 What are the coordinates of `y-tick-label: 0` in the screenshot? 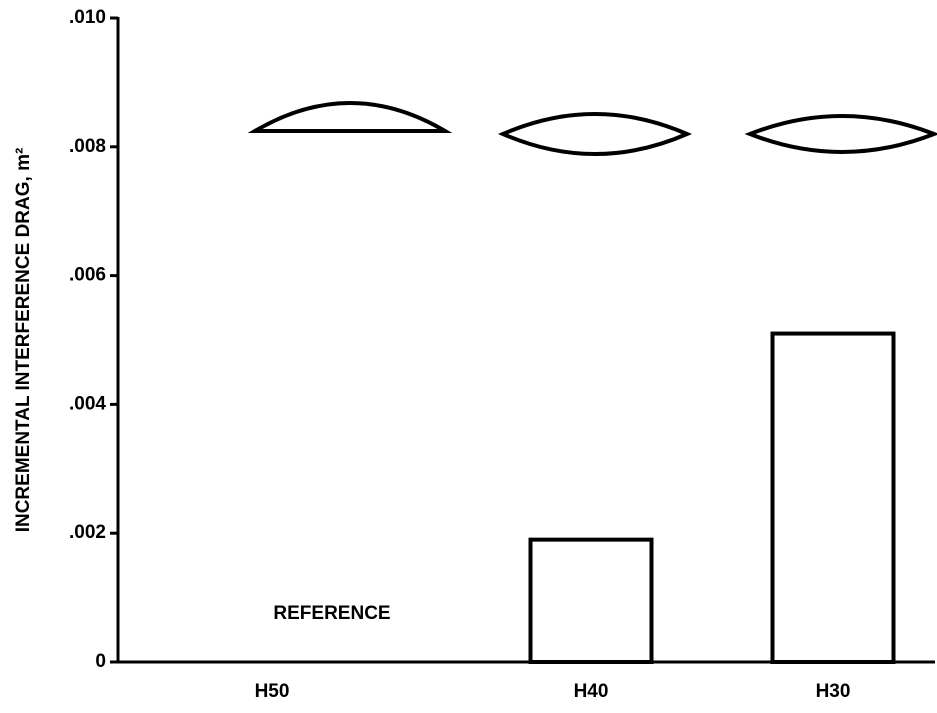 It's located at (100, 661).